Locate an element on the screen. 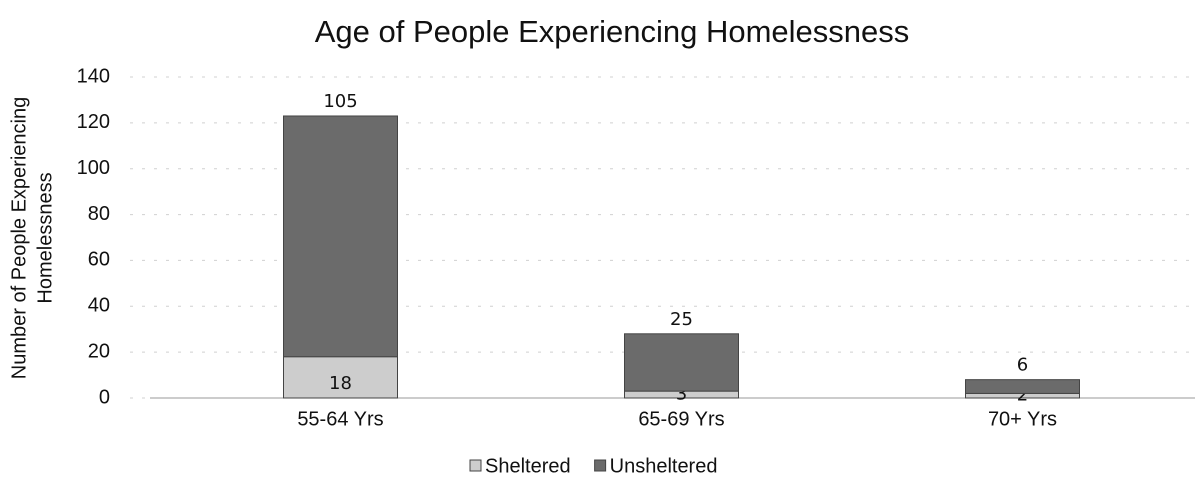  y-tick-label: 0 is located at coordinates (104, 397).